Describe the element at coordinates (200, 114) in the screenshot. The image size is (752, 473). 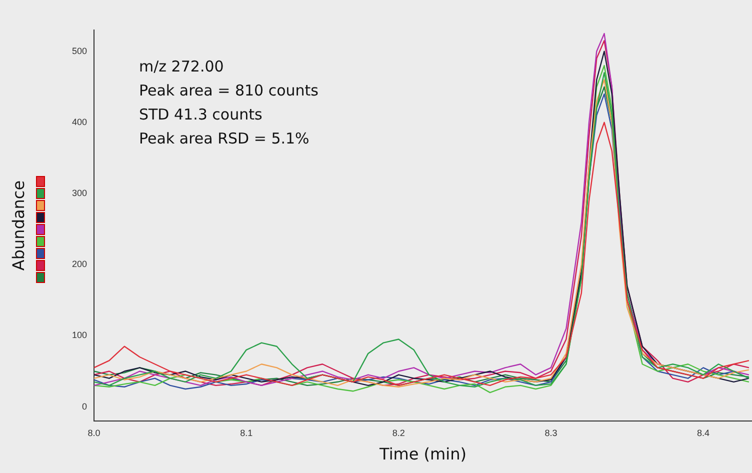
I see `annotation: STD 41.3 counts` at that location.